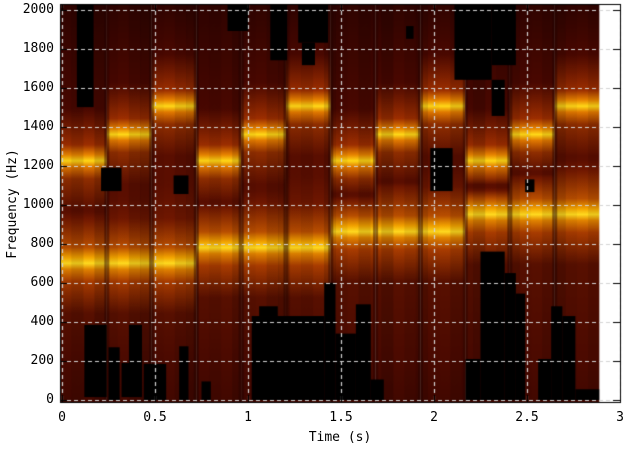 This screenshot has height=452, width=628. Describe the element at coordinates (38, 9) in the screenshot. I see `y-tick-label: 2000` at that location.